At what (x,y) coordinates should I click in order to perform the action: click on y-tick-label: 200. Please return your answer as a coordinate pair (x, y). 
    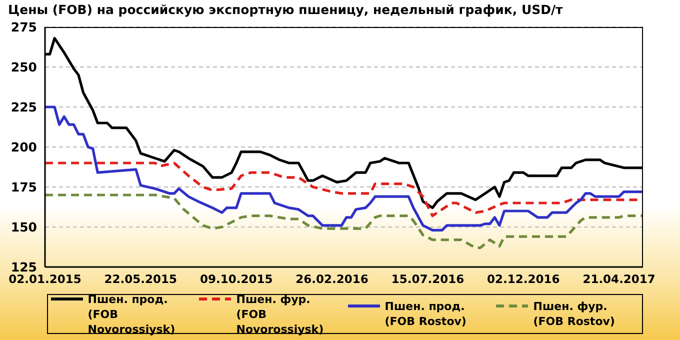
    Looking at the image, I should click on (24, 146).